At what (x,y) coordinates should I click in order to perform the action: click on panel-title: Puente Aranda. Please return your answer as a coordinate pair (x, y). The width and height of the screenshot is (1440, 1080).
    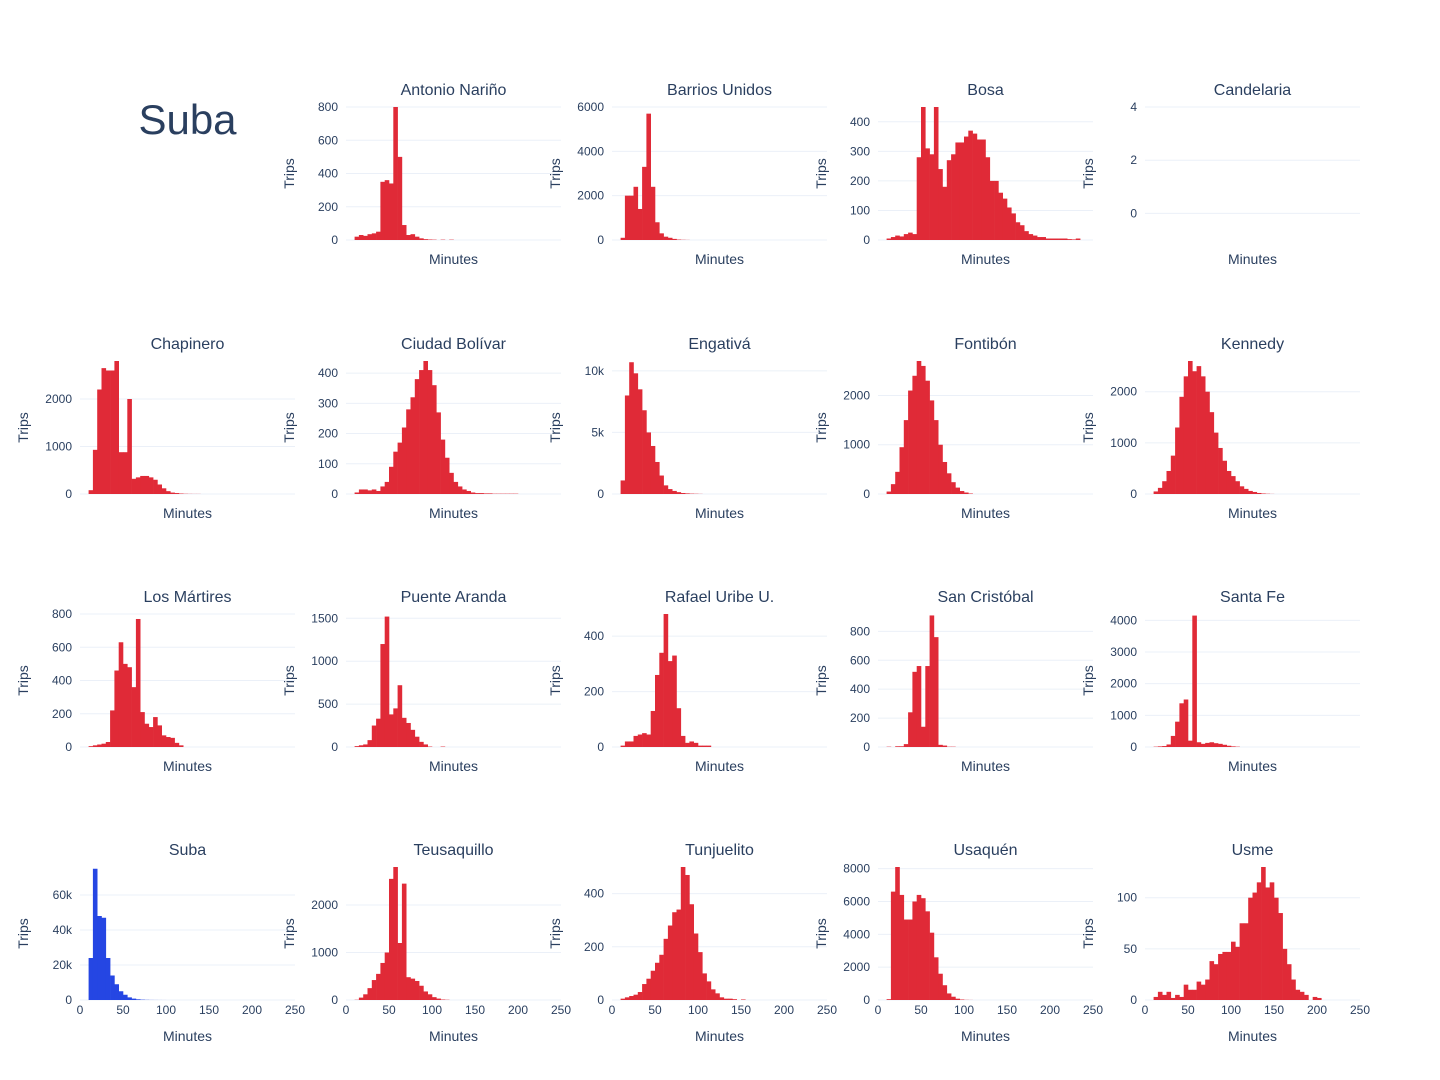
    Looking at the image, I should click on (454, 597).